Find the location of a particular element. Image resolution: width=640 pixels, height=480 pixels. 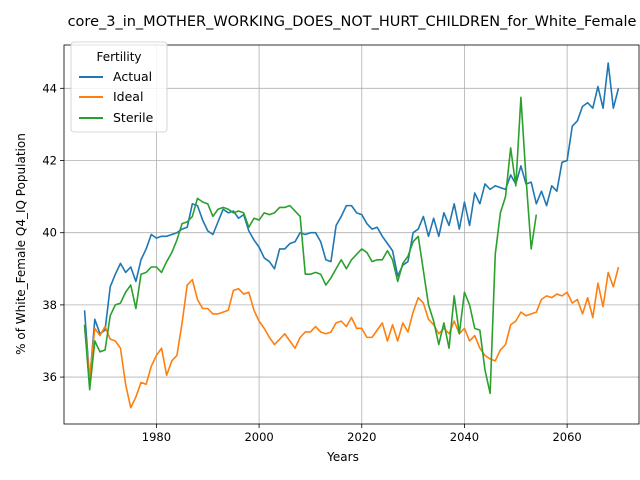

legend-label-sterile: Sterile is located at coordinates (133, 117).